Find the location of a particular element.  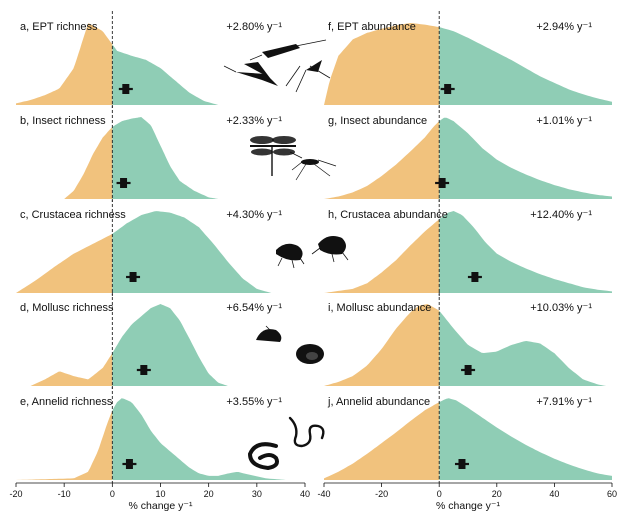

panel-label: g, Insect abundance is located at coordinates (377, 121).